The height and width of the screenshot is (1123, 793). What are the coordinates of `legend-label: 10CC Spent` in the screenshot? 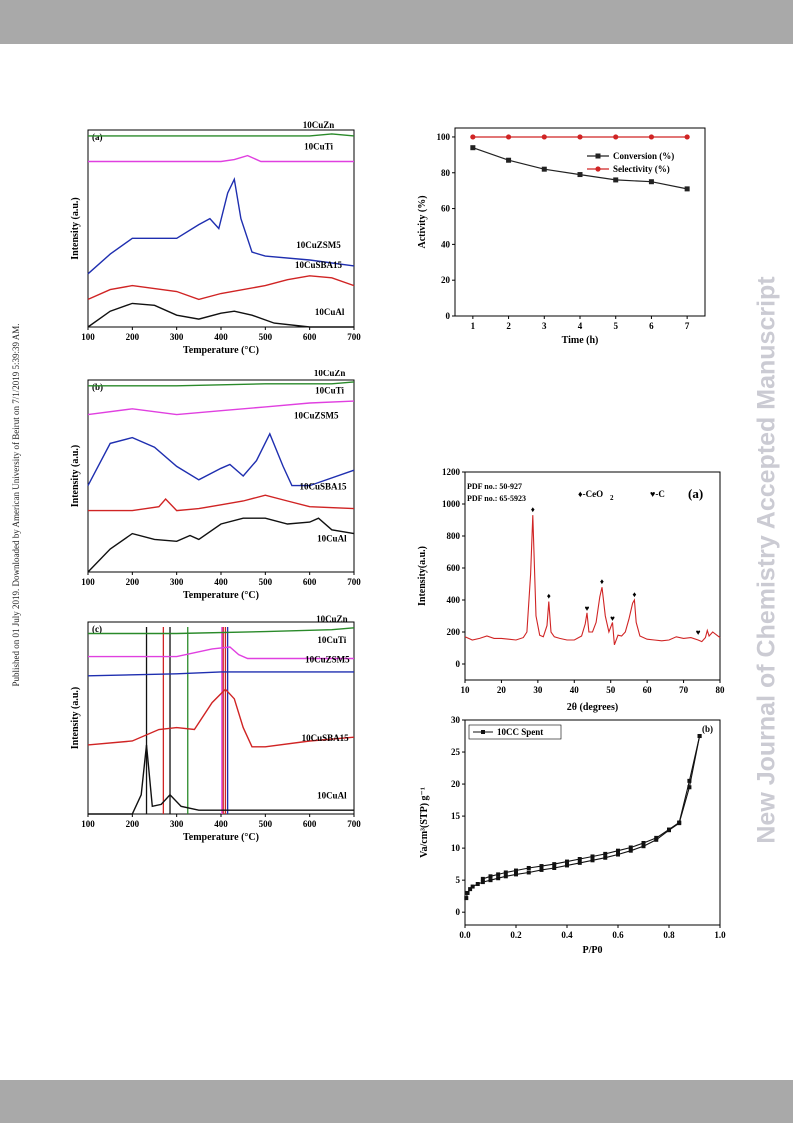 It's located at (520, 732).